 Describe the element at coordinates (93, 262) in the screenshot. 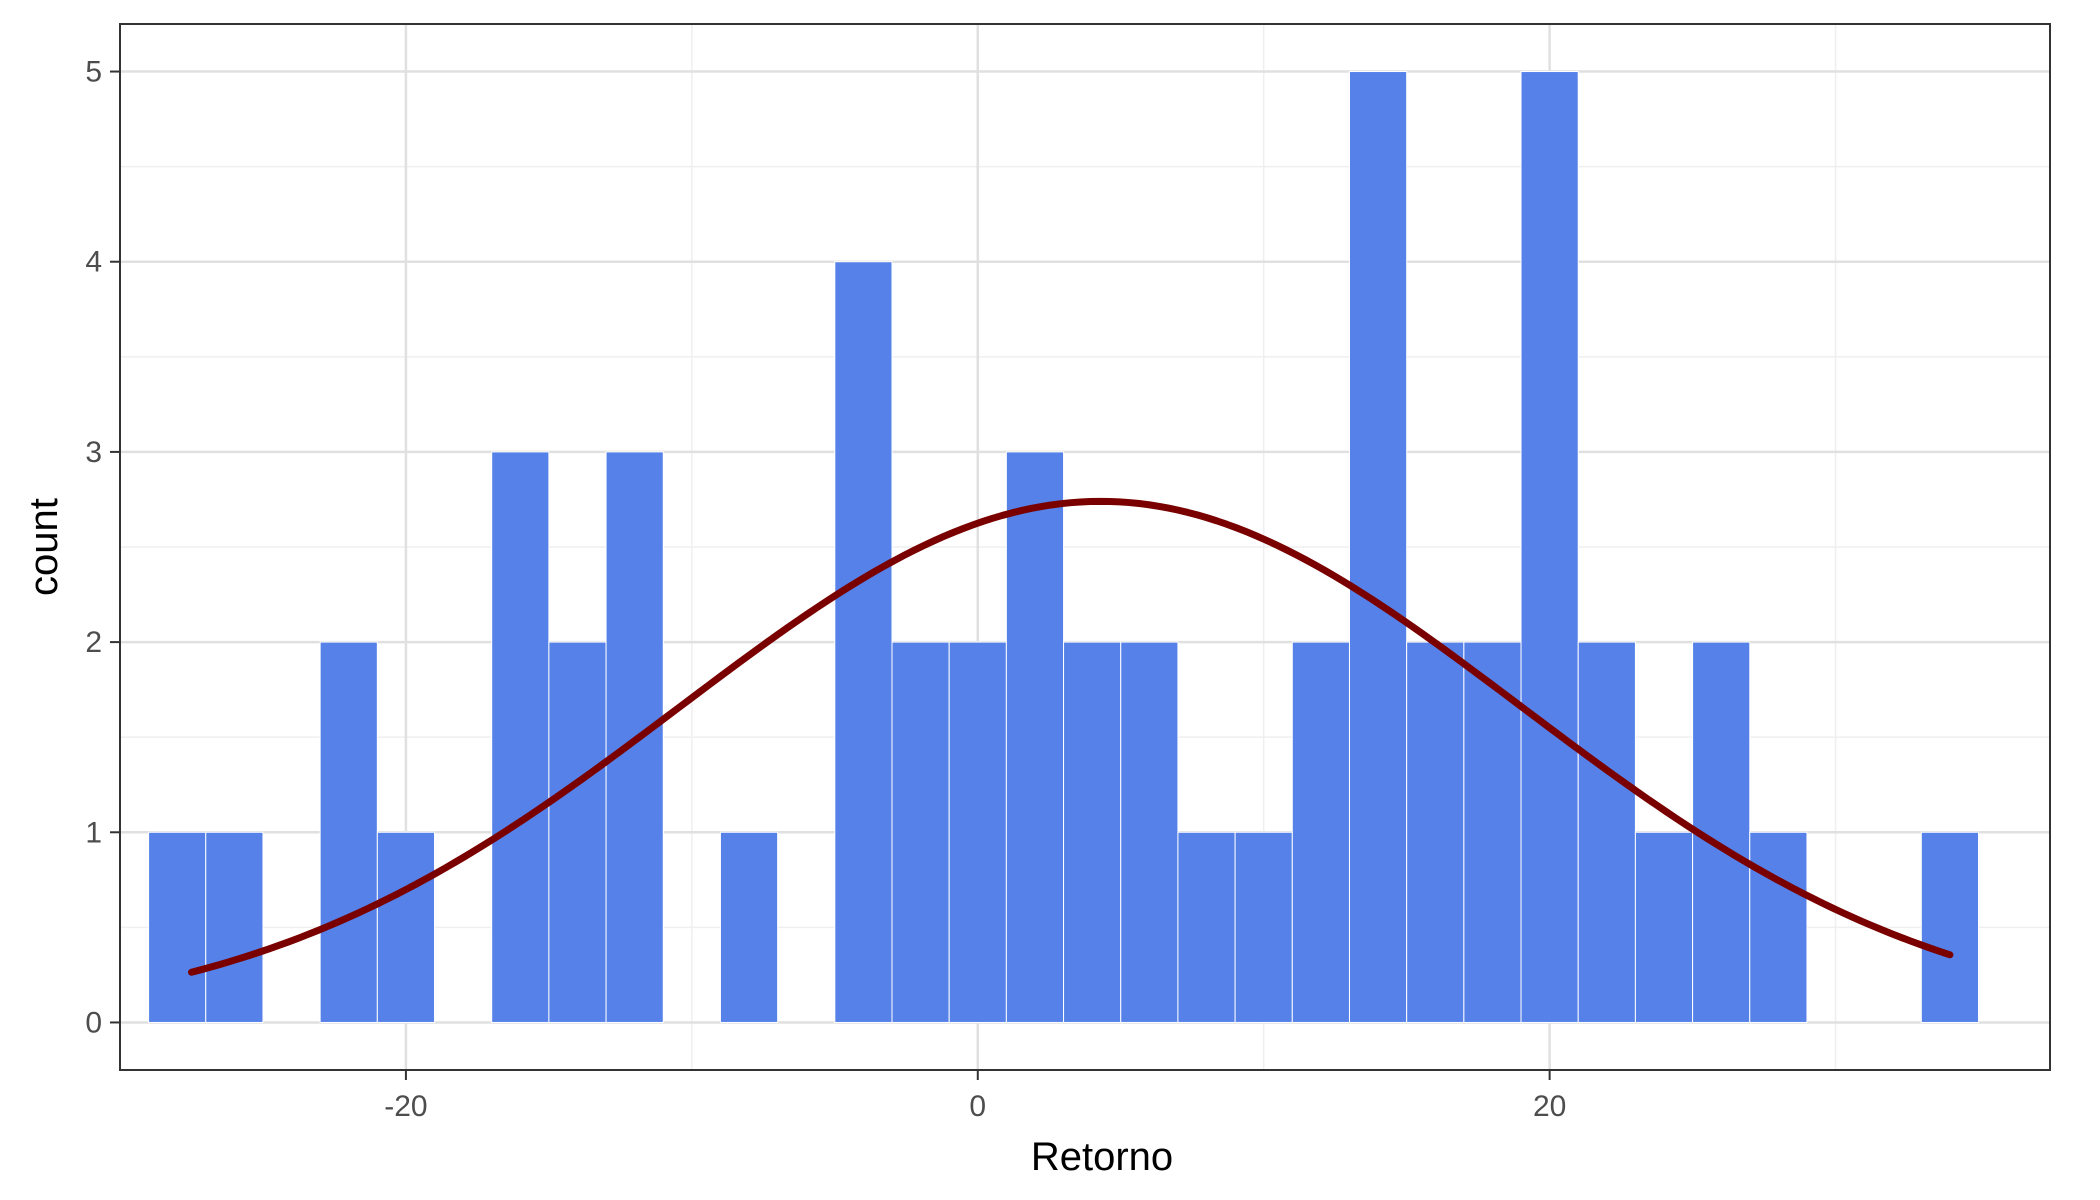

I see `y-tick-label: 4` at that location.